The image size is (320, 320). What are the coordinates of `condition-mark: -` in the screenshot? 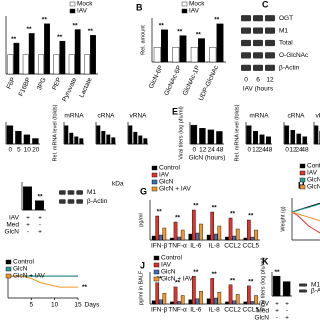 It's located at (28, 232).